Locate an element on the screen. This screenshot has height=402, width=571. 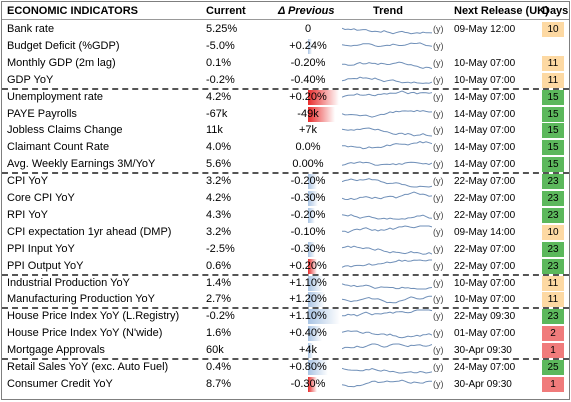
previous-delta: 0 is located at coordinates (308, 29).